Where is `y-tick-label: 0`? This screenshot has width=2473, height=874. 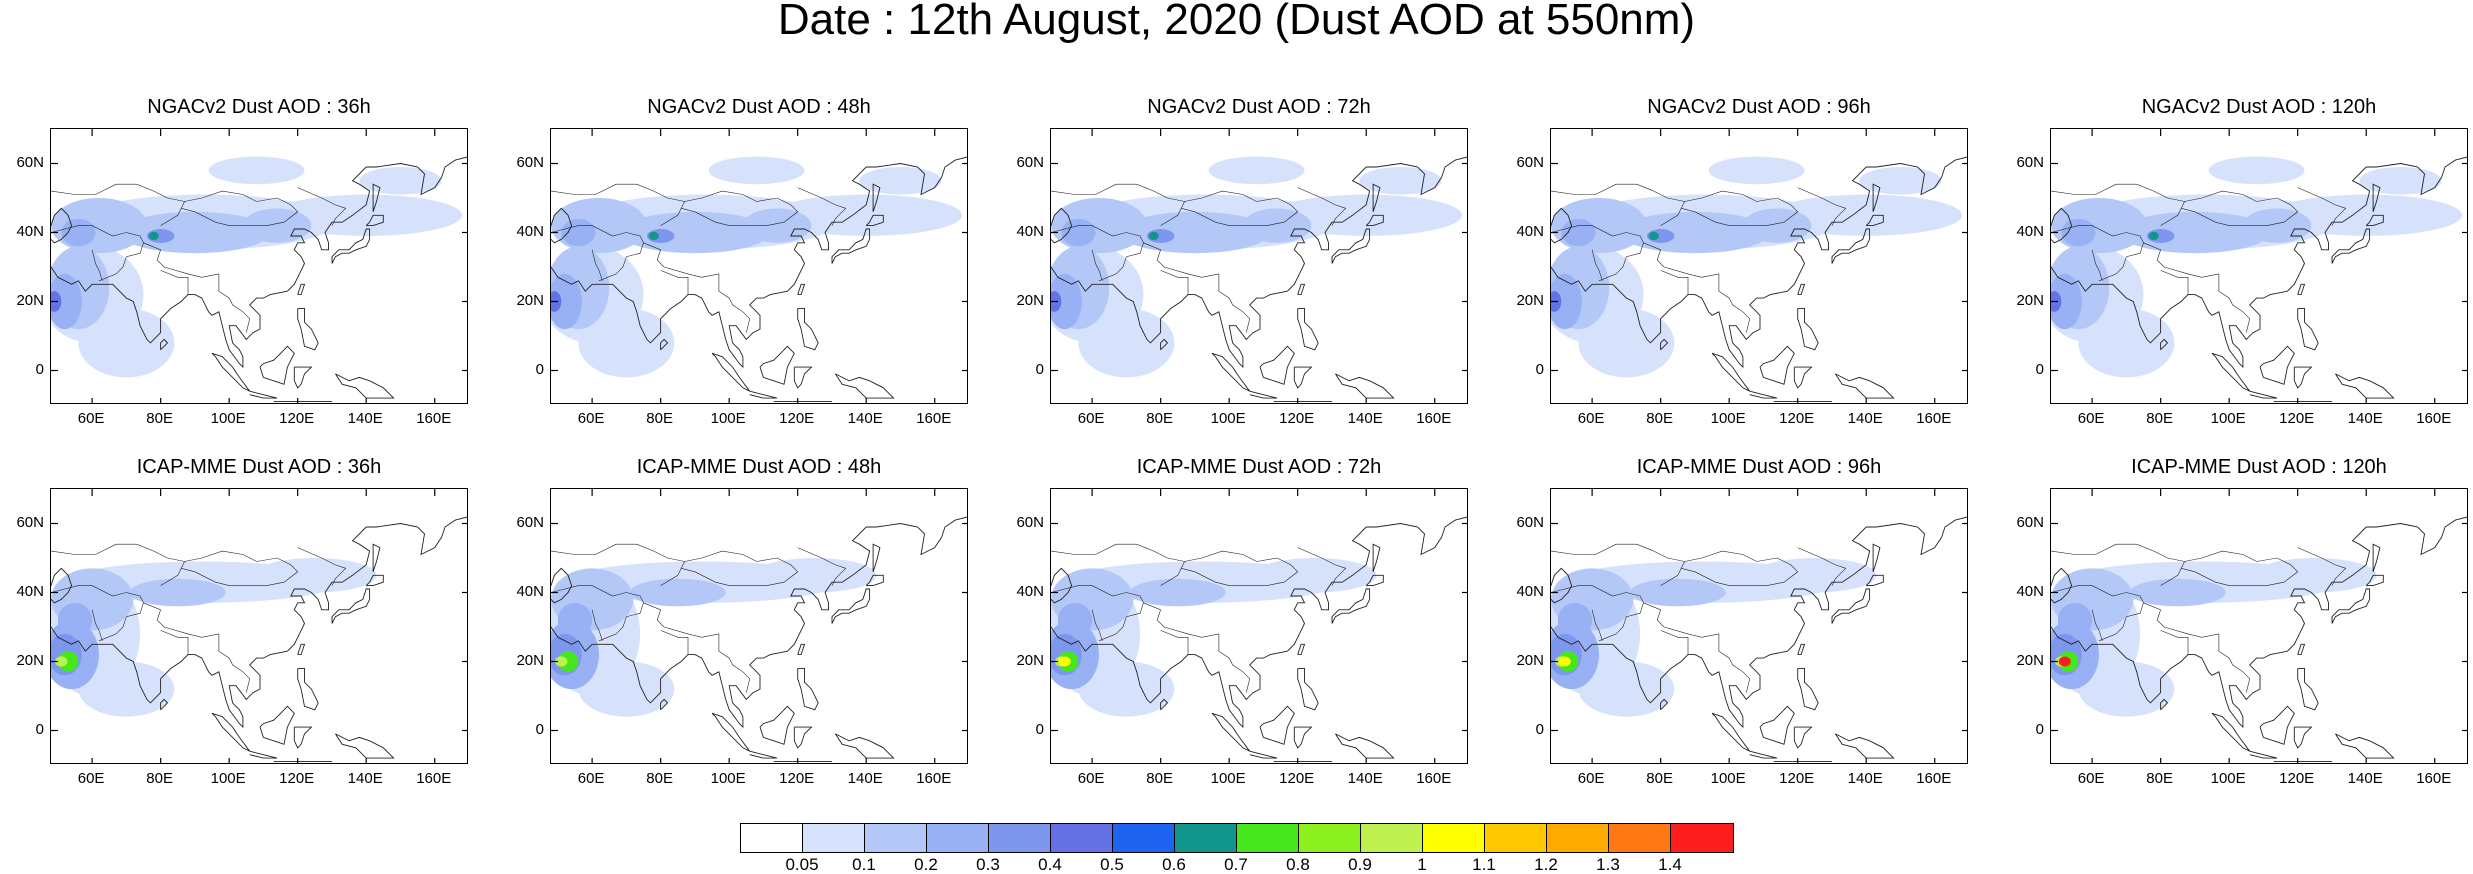
y-tick-label: 0 is located at coordinates (2039, 729).